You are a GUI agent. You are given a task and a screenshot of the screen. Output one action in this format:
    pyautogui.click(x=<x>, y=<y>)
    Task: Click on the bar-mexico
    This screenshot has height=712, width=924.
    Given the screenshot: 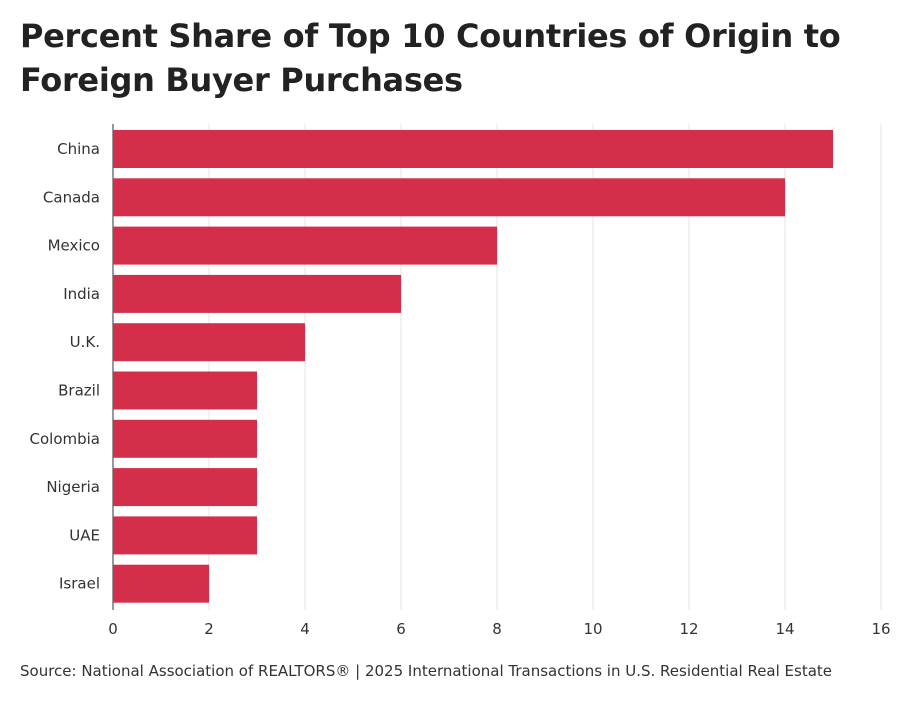 What is the action you would take?
    pyautogui.click(x=305, y=245)
    